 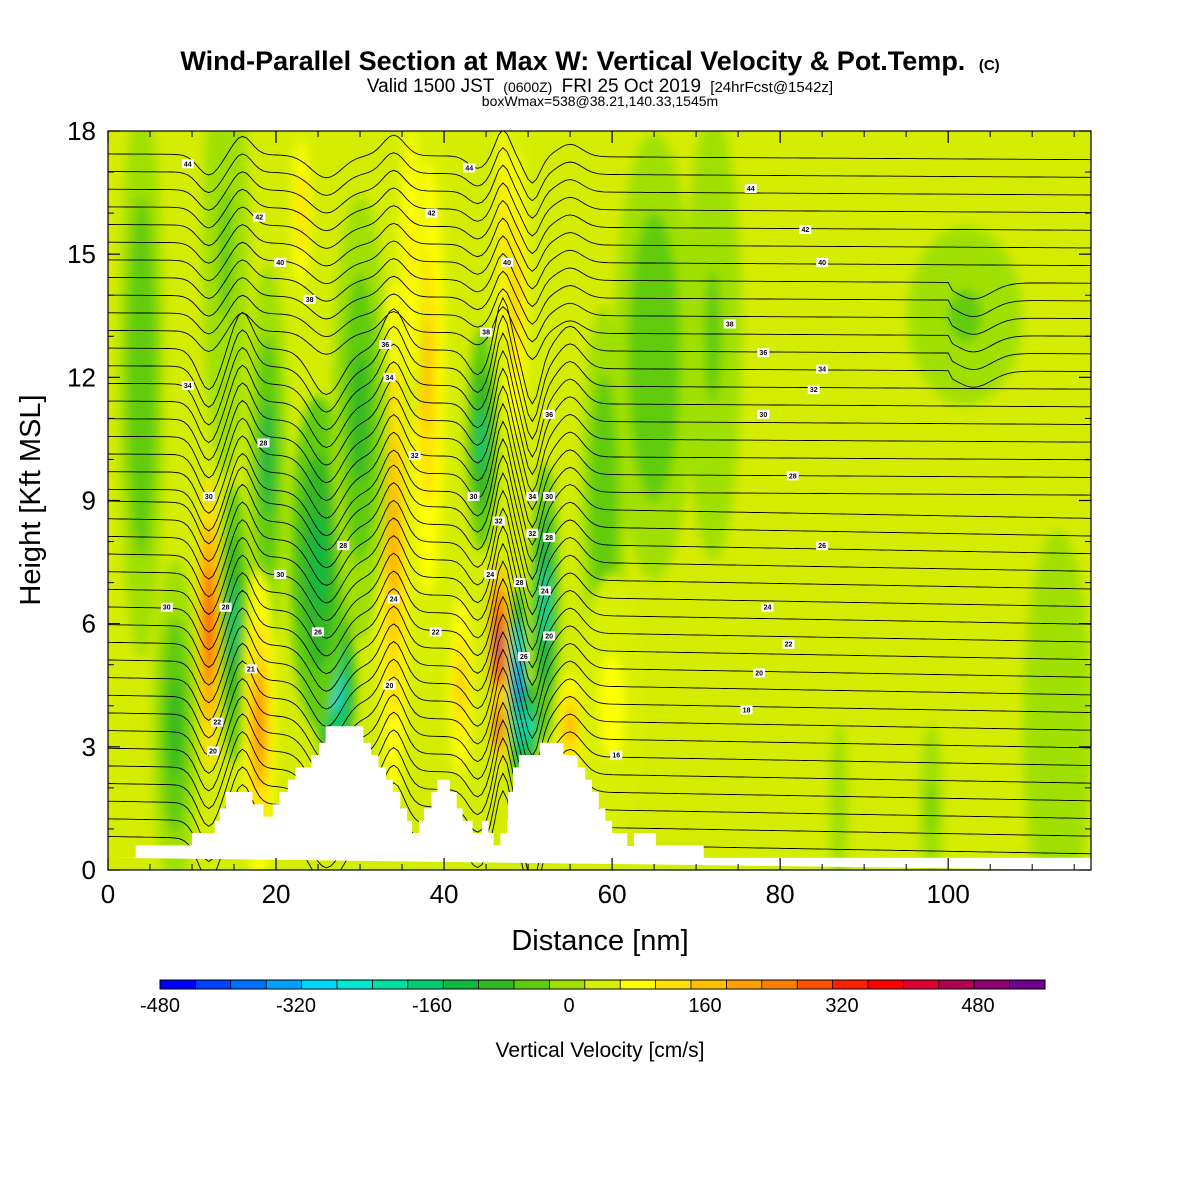 What do you see at coordinates (296, 1006) in the screenshot?
I see `colorbar-tick-label: -320` at bounding box center [296, 1006].